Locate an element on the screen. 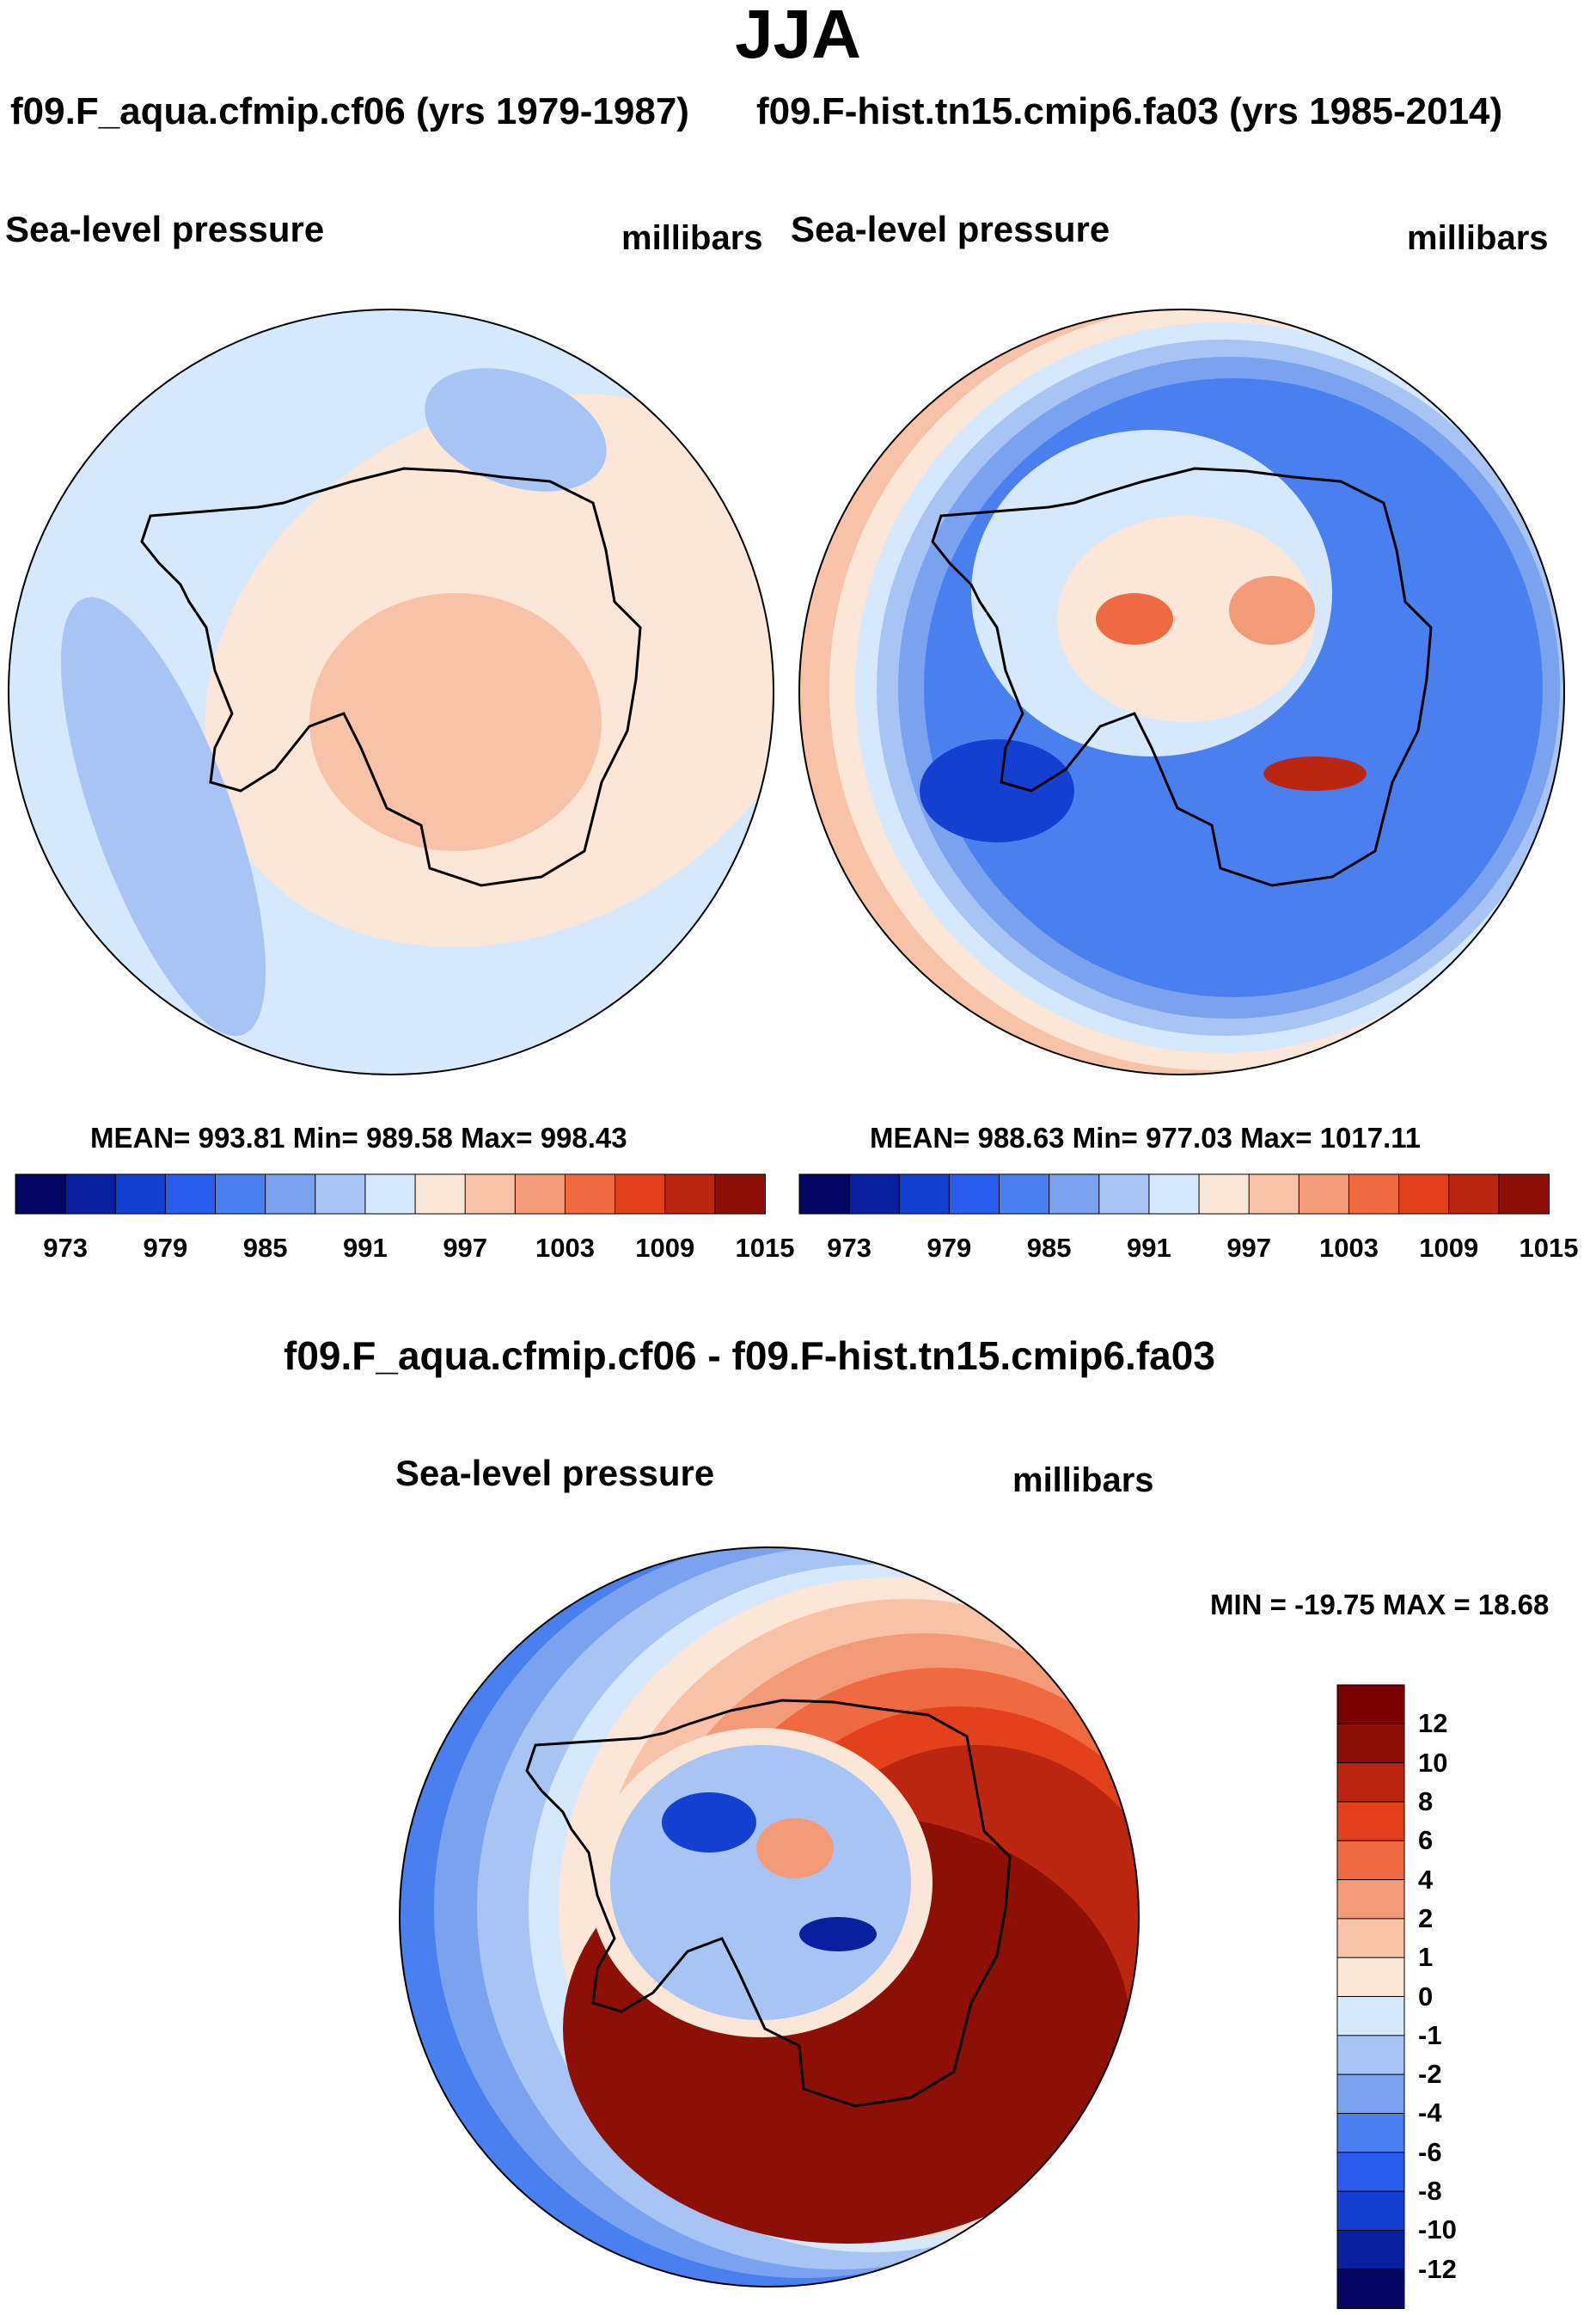 This screenshot has width=1596, height=2315. panel2-stats: MEAN= 988.63 Min= 977.03 Max= 1017.11 is located at coordinates (1146, 1138).